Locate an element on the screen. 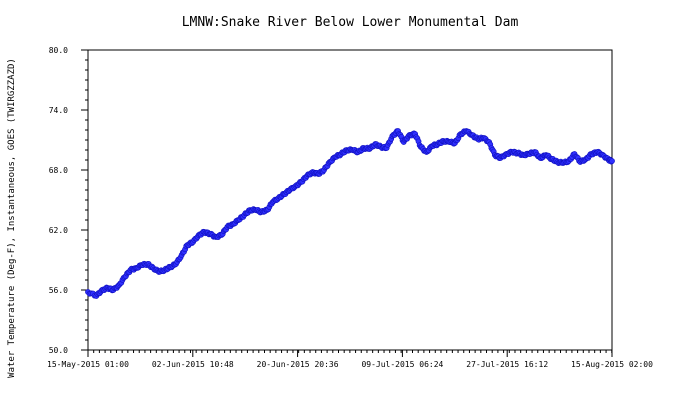  y-tick-label: 74.0 is located at coordinates (58, 110).